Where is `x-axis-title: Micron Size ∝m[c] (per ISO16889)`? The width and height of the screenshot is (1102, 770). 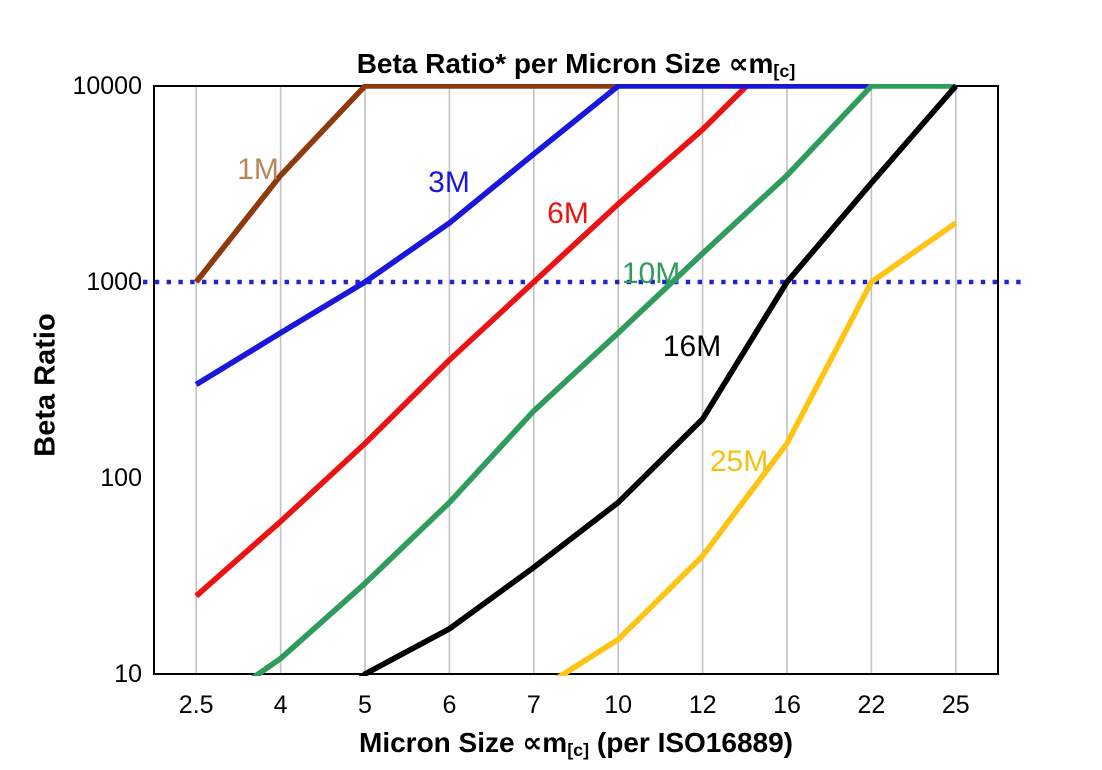
x-axis-title: Micron Size ∝m[c] (per ISO16889) is located at coordinates (576, 743).